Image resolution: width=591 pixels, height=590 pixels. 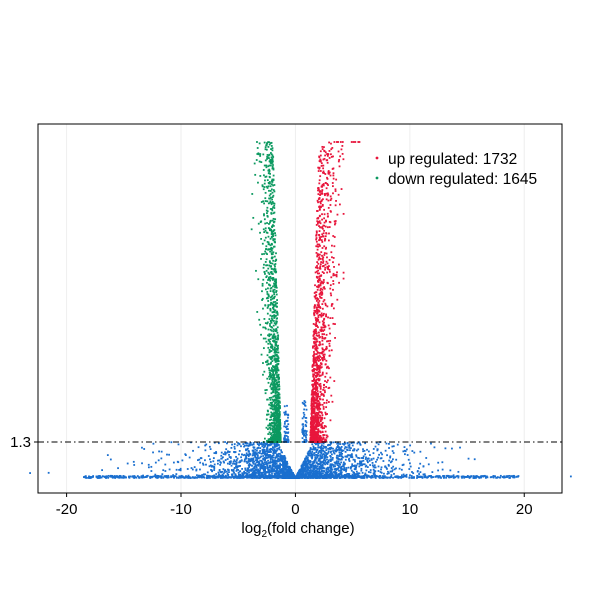 What do you see at coordinates (373, 458) in the screenshot?
I see `ns-point-2077` at bounding box center [373, 458].